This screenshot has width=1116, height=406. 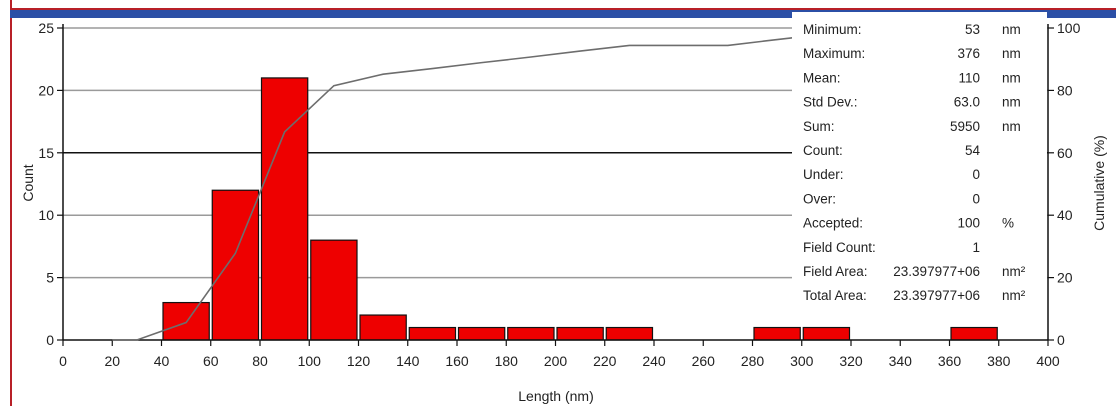 What do you see at coordinates (972, 29) in the screenshot?
I see `stat-value: 53` at bounding box center [972, 29].